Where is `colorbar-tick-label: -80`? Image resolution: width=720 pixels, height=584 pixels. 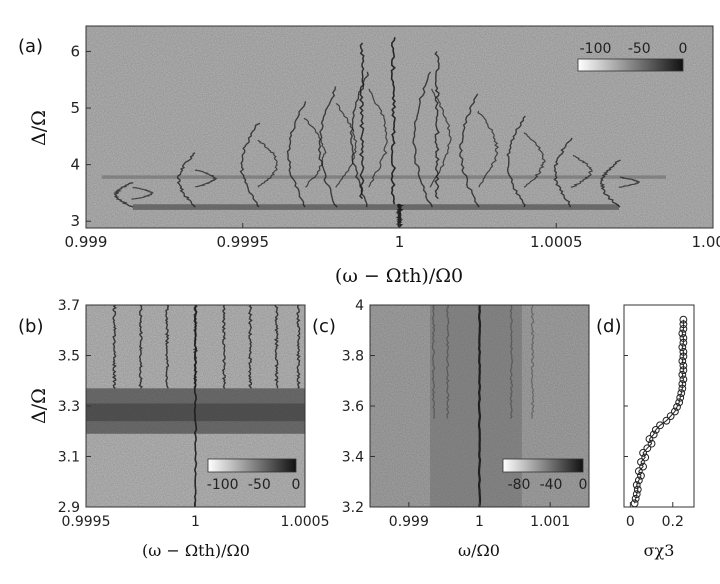
colorbar-tick-label: -80 is located at coordinates (519, 485).